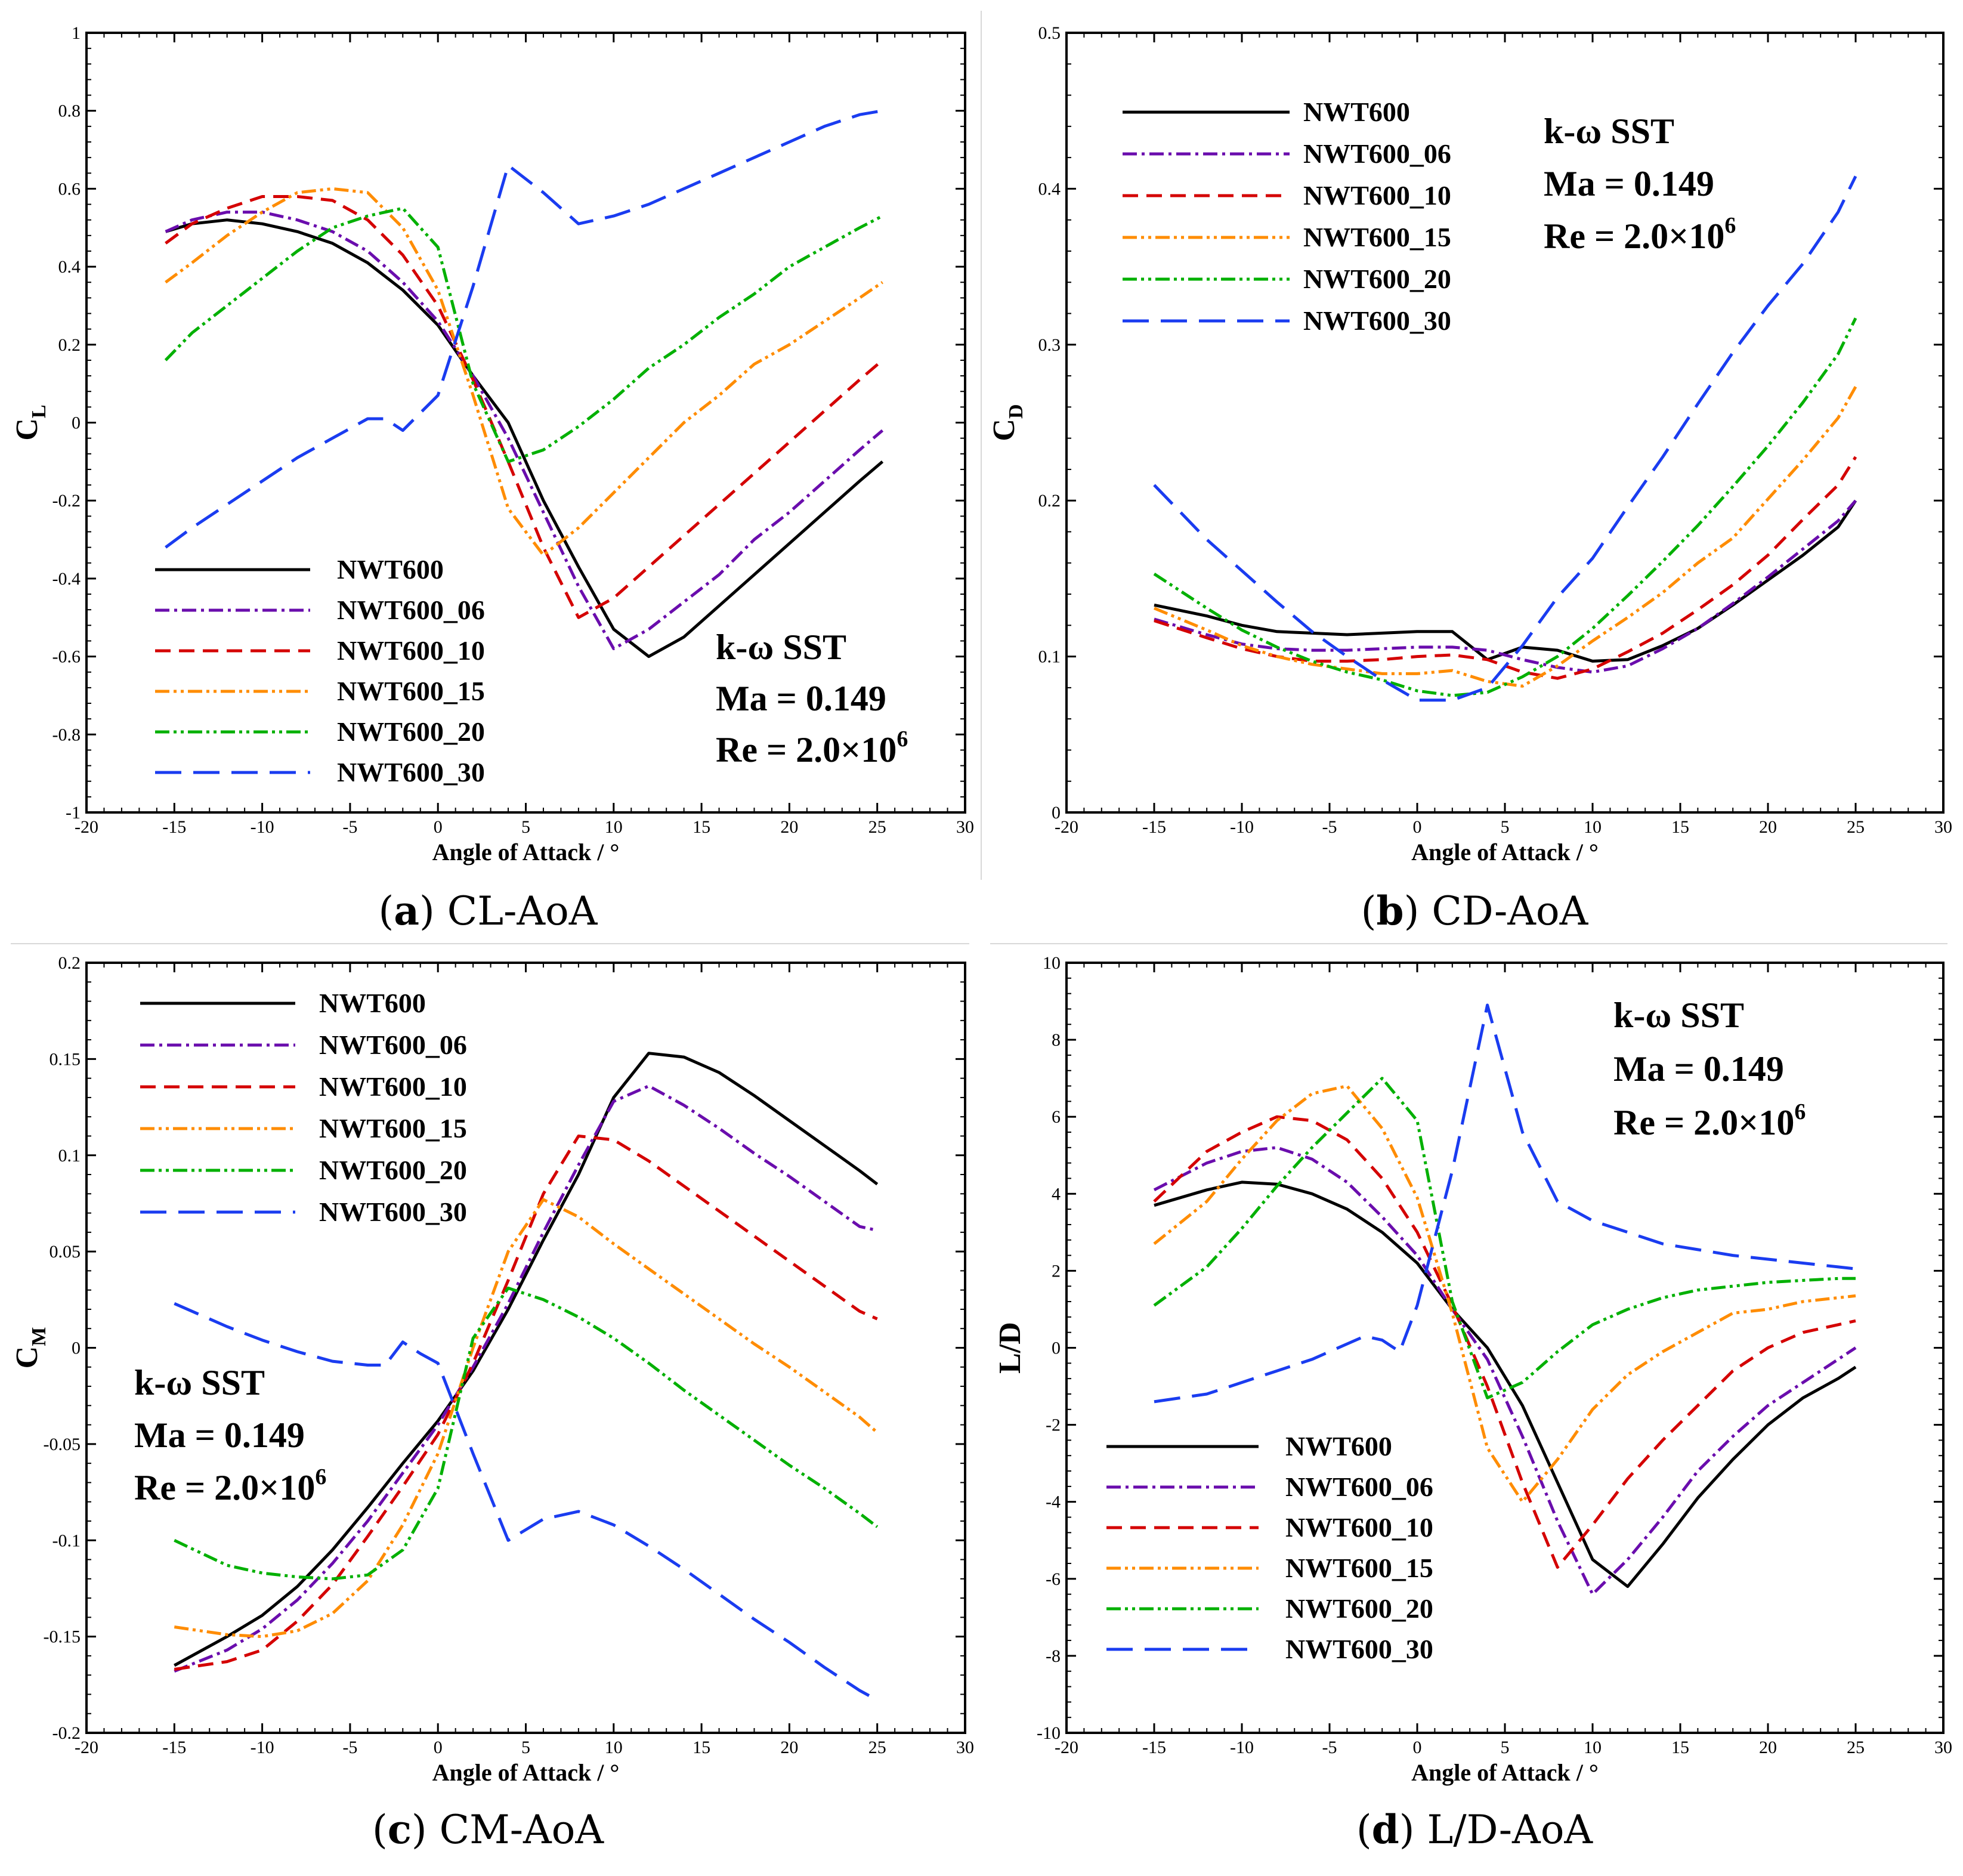 The image size is (1963, 1876). What do you see at coordinates (1053, 1579) in the screenshot?
I see `y-tick-label: -6` at bounding box center [1053, 1579].